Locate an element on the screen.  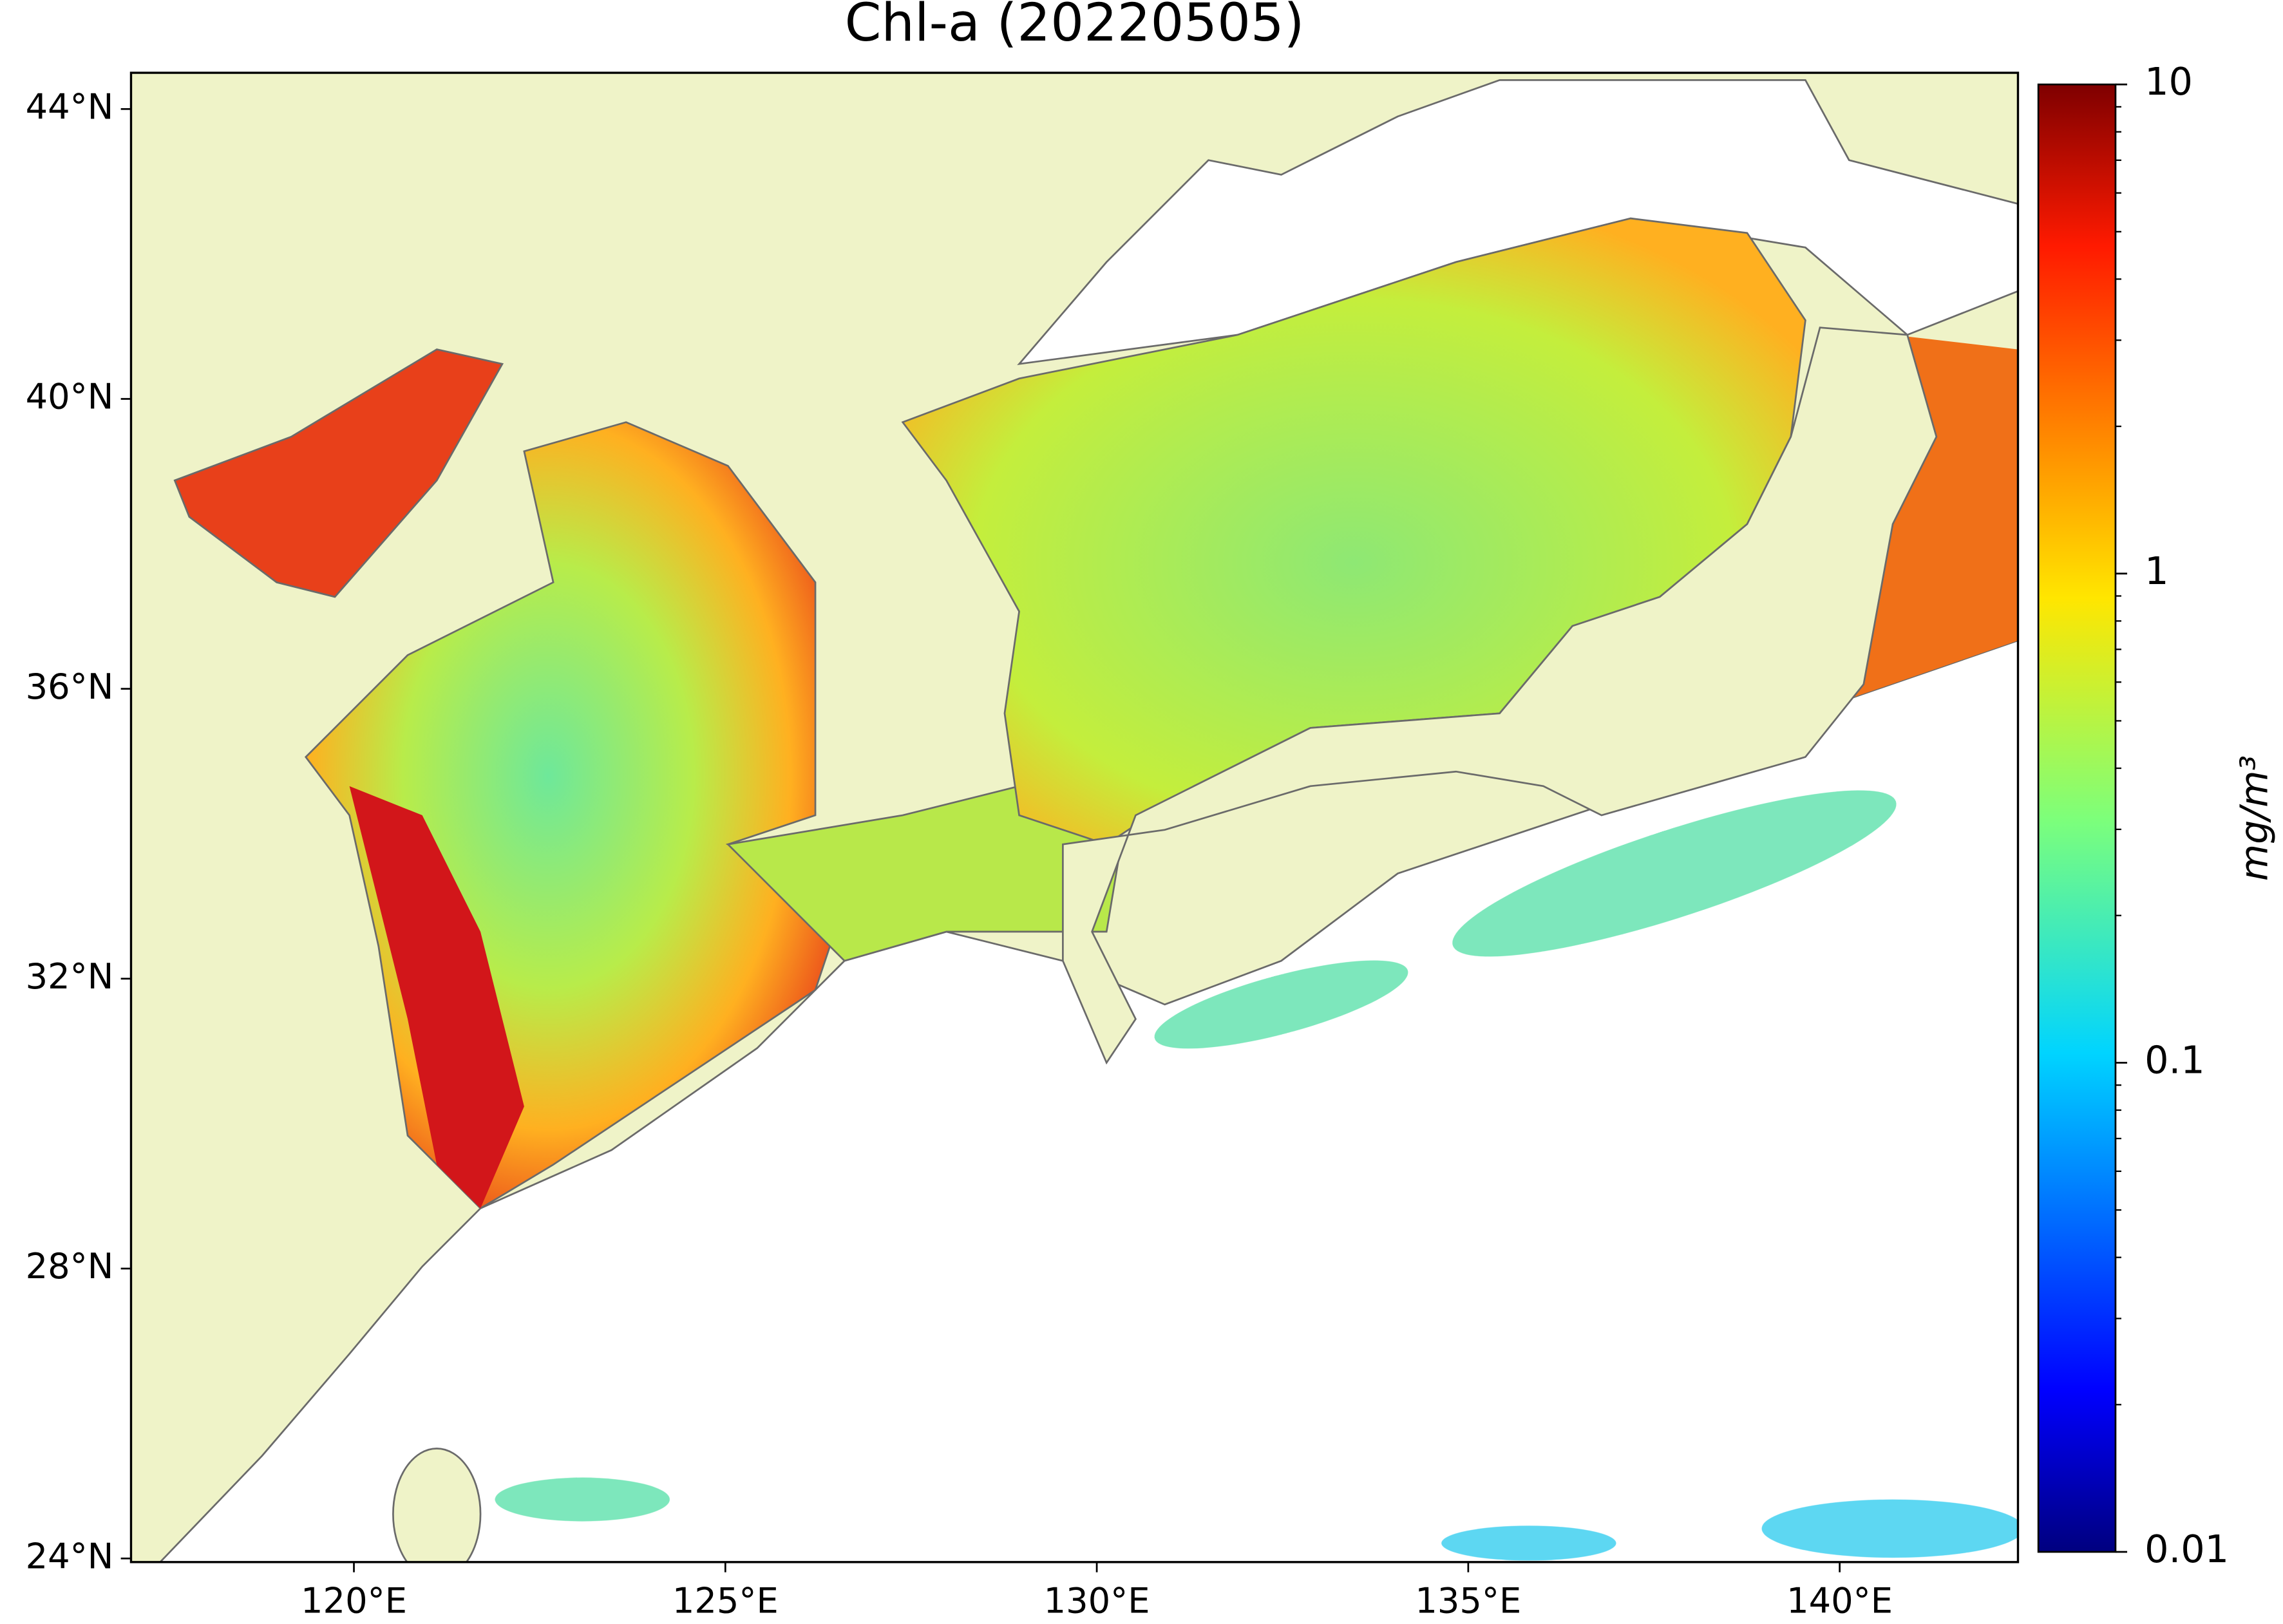
bohai-sea is located at coordinates (338, 473).